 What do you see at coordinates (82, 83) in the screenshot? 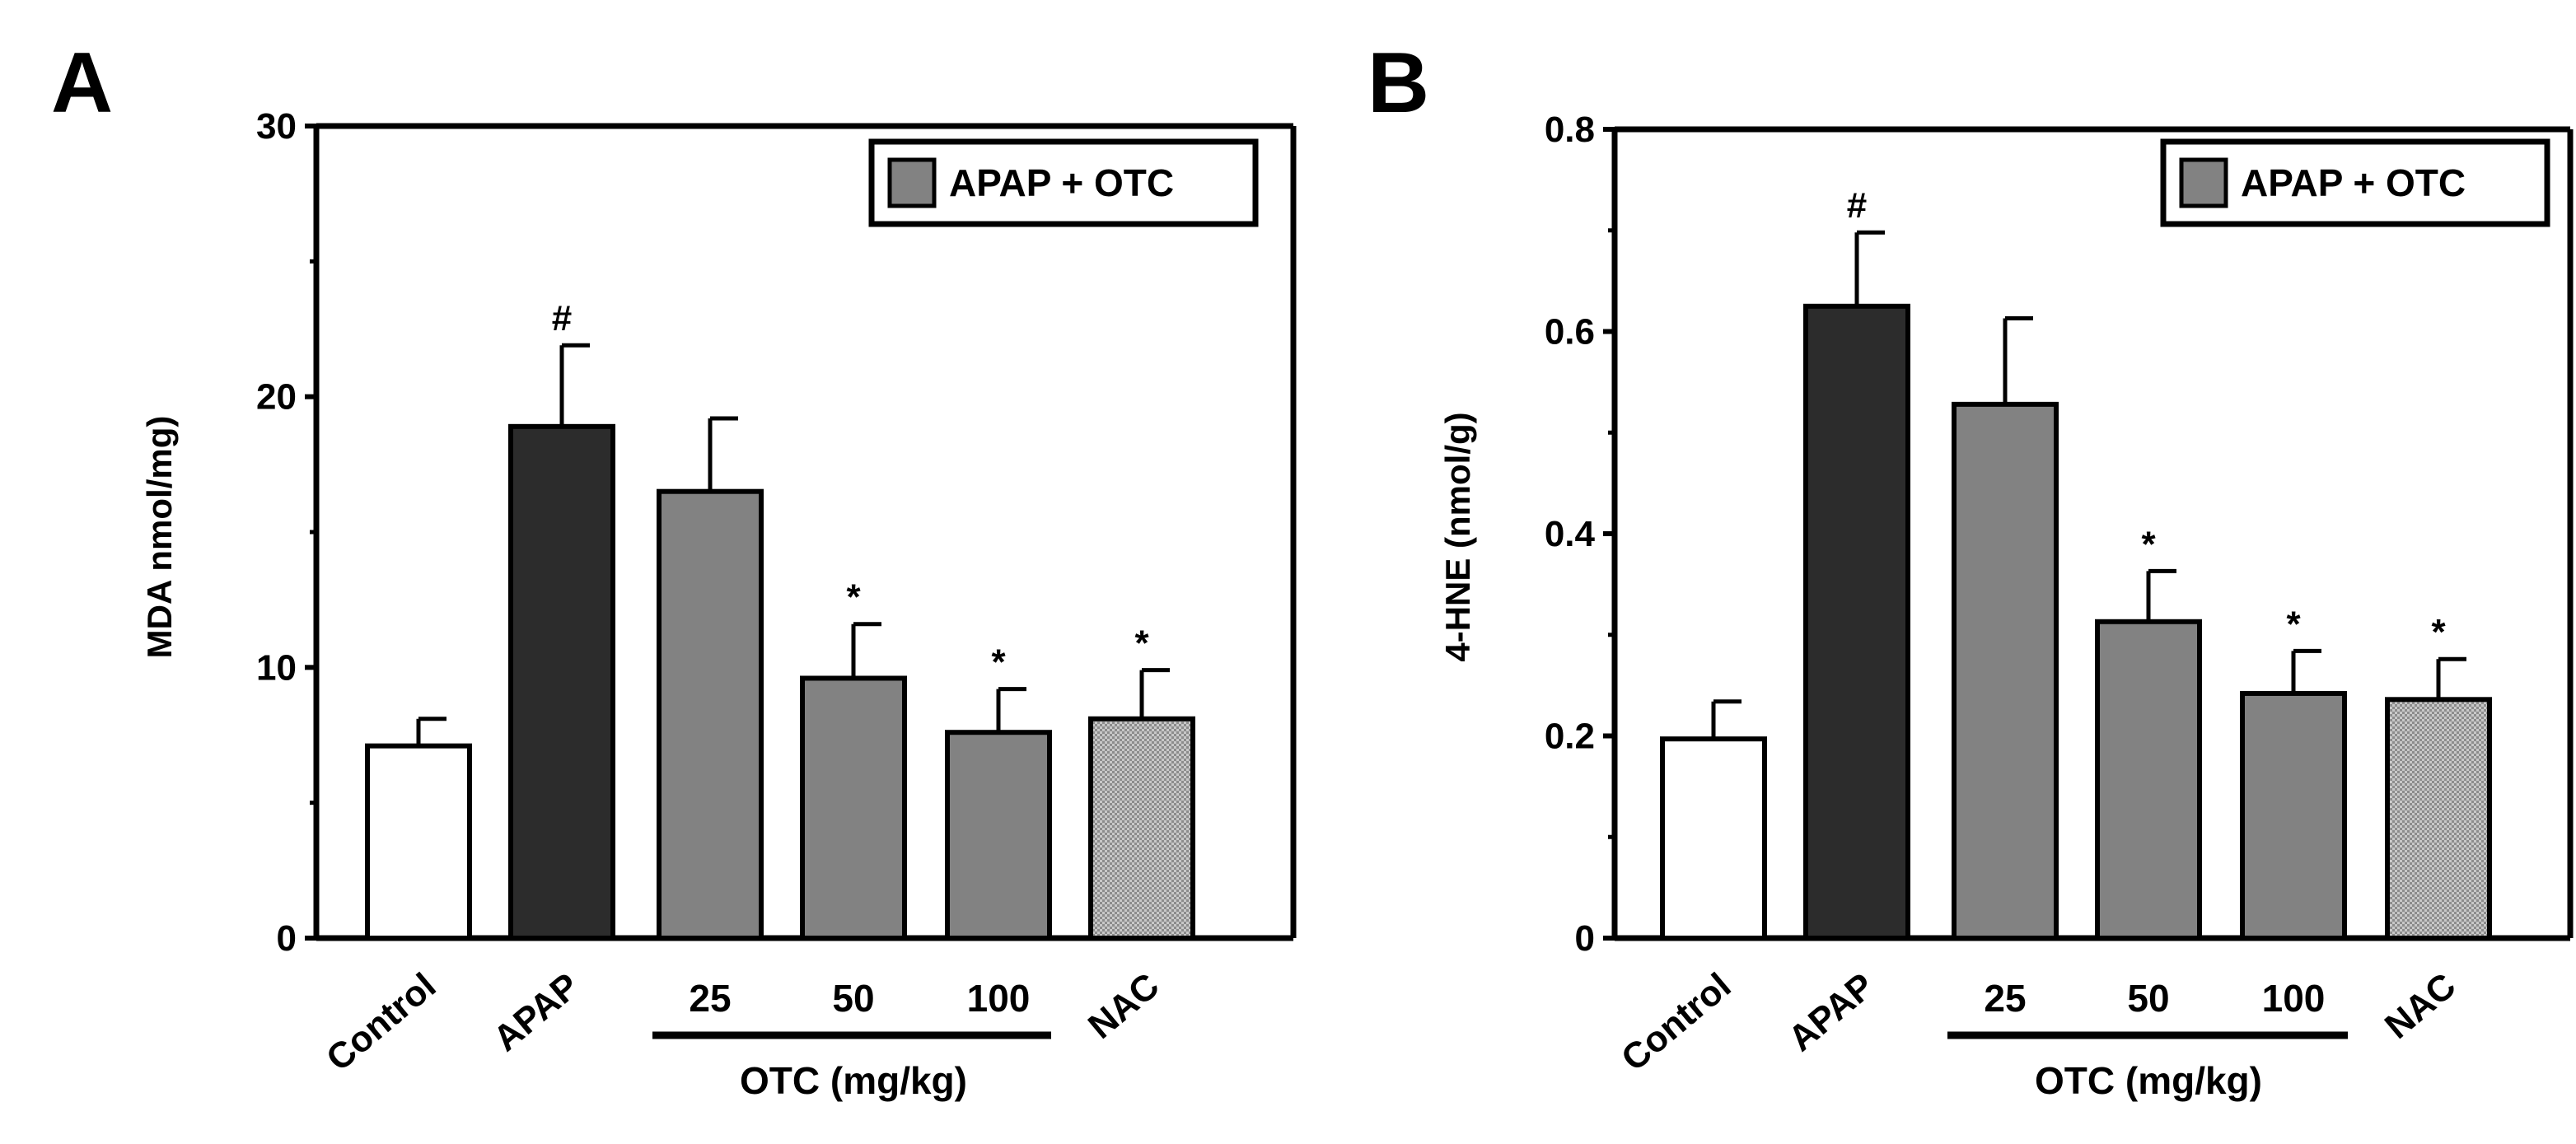
I see `panel-a-label: A` at bounding box center [82, 83].